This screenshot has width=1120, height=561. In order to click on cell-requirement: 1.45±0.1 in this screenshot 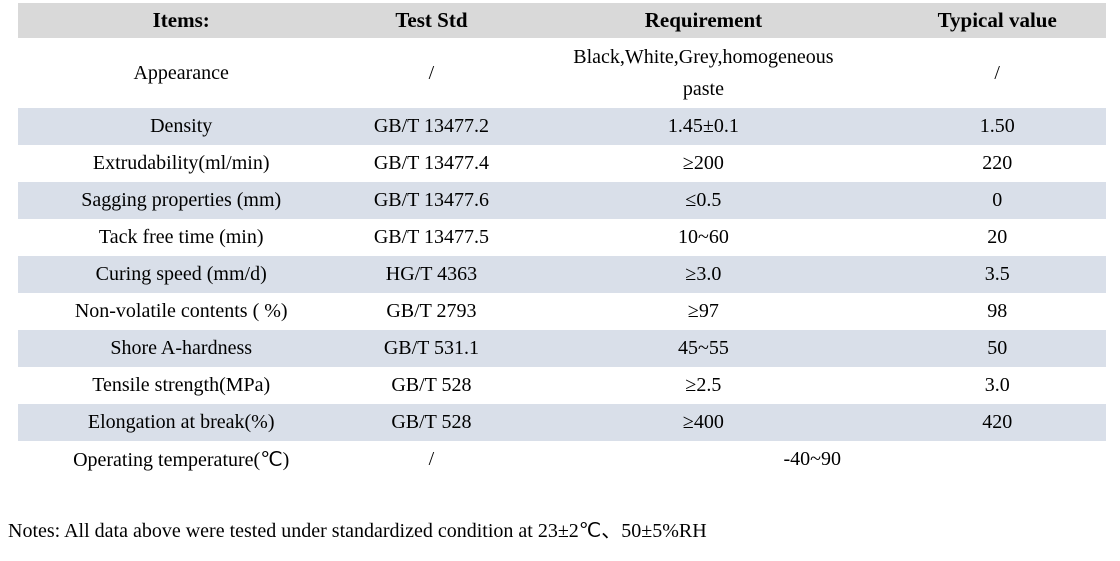, I will do `click(703, 126)`.